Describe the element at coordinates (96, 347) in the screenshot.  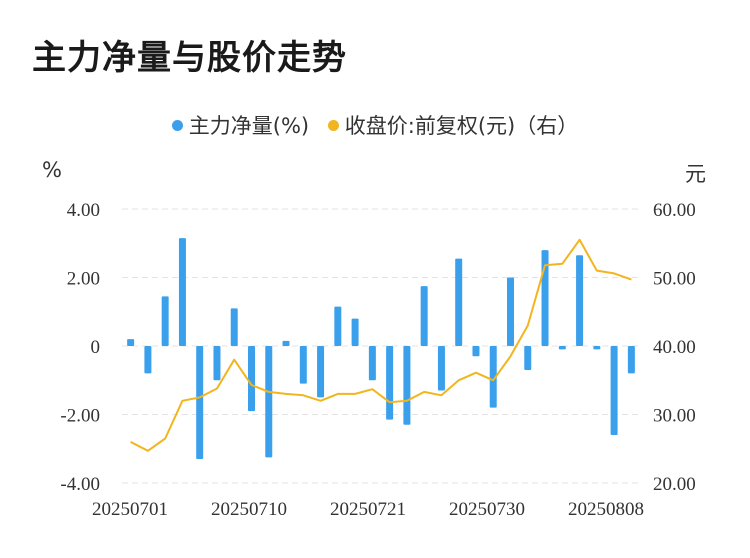
I see `left-tick-label: 0` at that location.